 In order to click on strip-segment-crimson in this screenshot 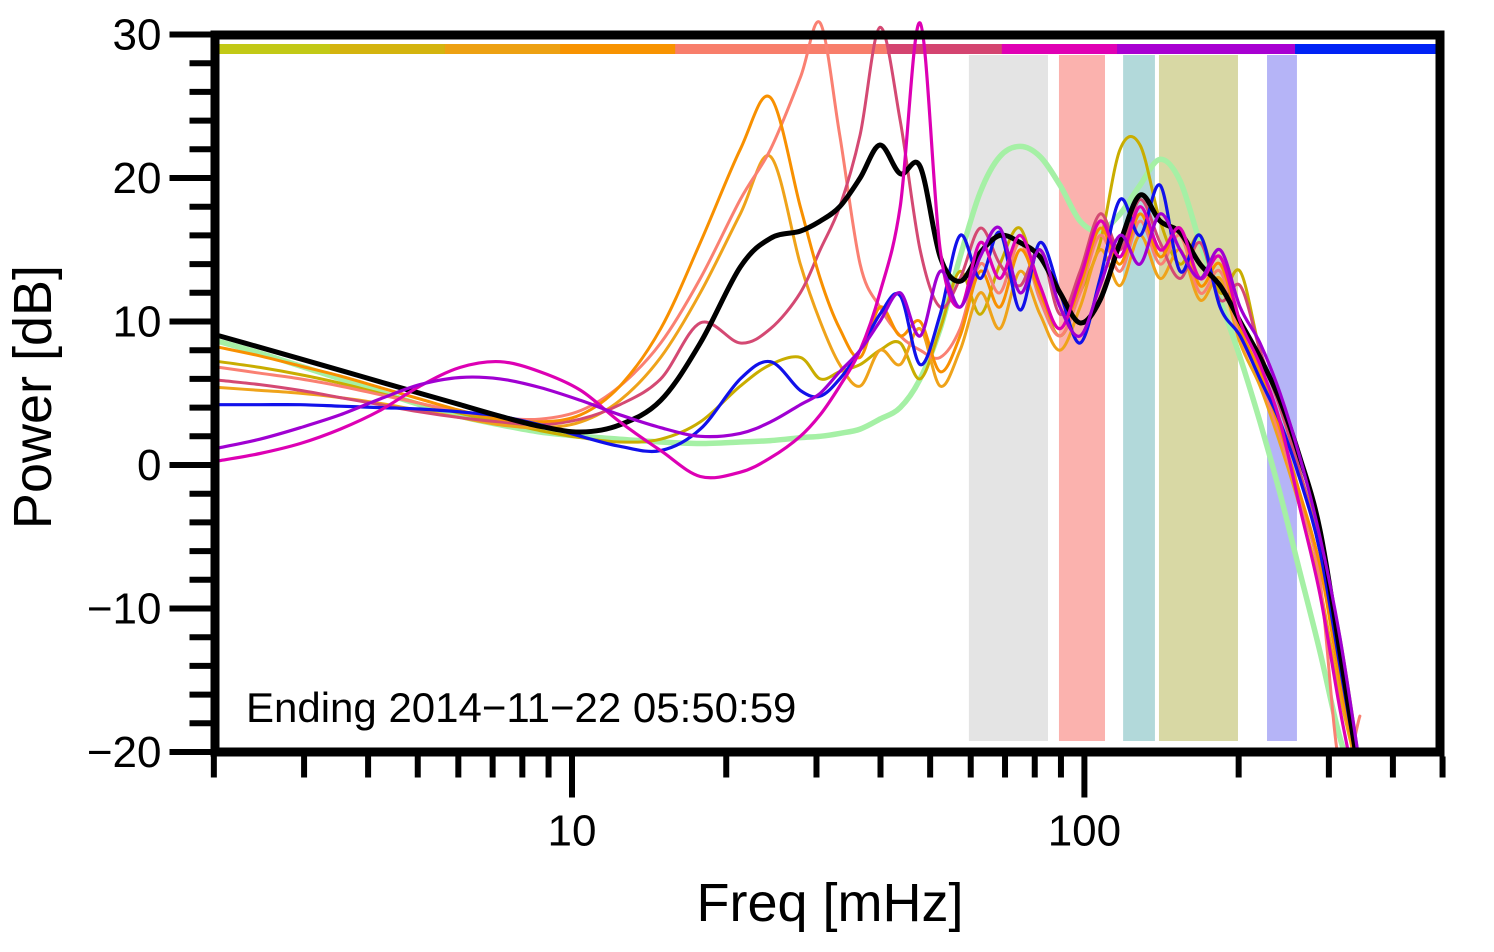, I will do `click(945, 49)`.